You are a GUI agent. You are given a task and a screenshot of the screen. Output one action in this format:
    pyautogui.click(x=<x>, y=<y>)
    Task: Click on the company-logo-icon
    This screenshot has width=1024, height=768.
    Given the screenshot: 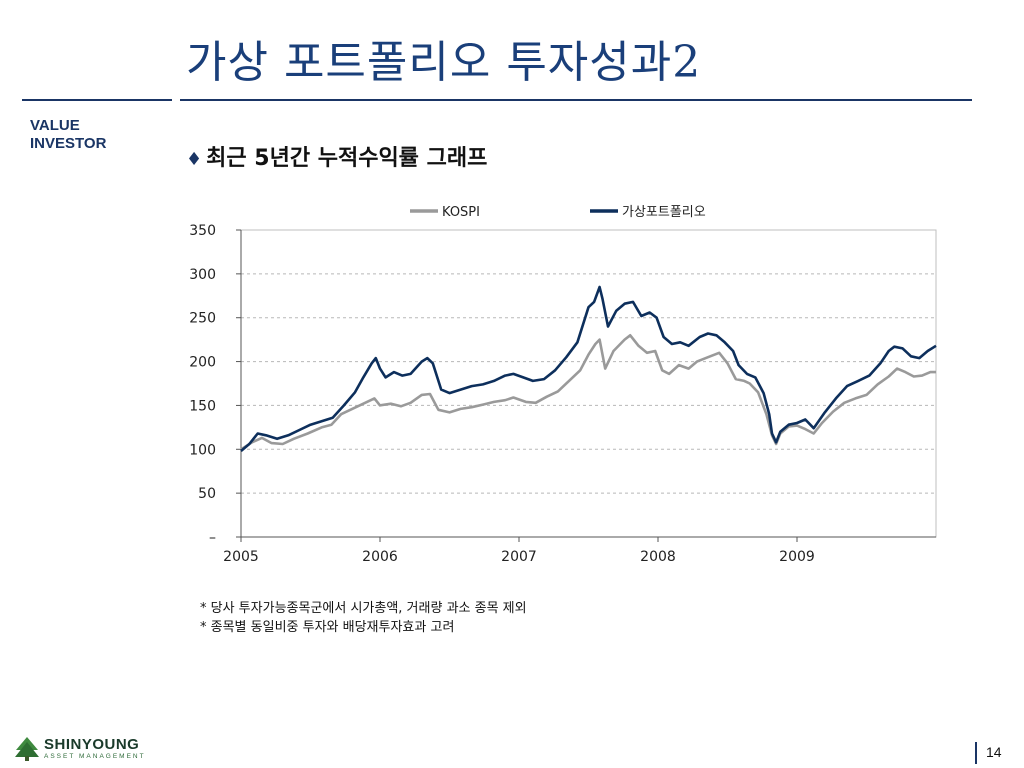 What is the action you would take?
    pyautogui.click(x=27, y=749)
    